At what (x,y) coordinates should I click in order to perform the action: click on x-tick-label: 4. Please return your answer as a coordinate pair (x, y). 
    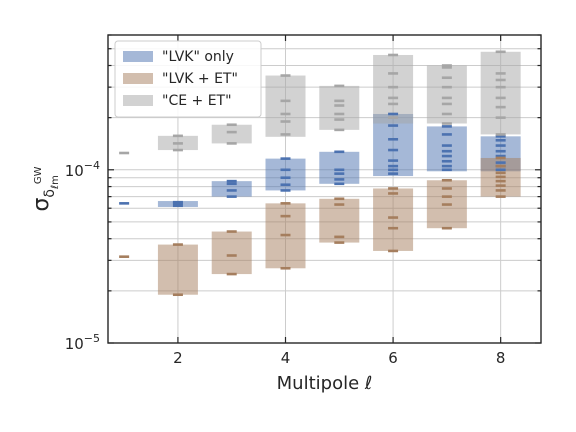
    Looking at the image, I should click on (286, 358).